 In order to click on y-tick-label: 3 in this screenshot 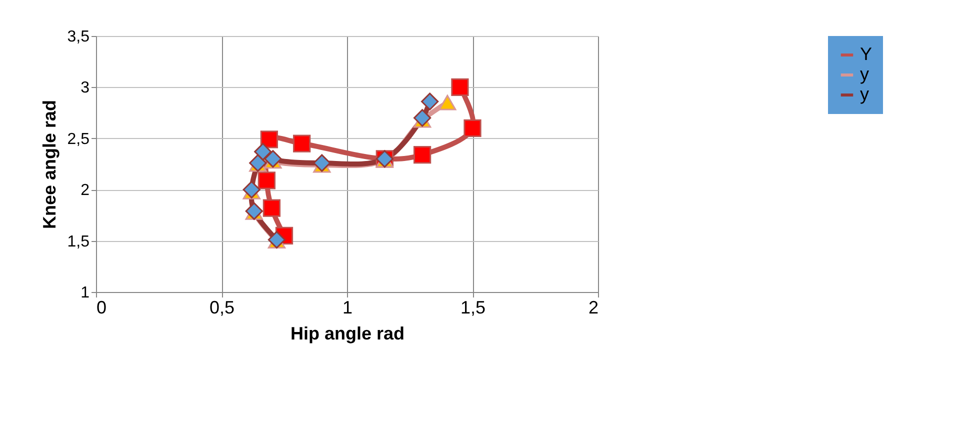, I will do `click(85, 88)`.